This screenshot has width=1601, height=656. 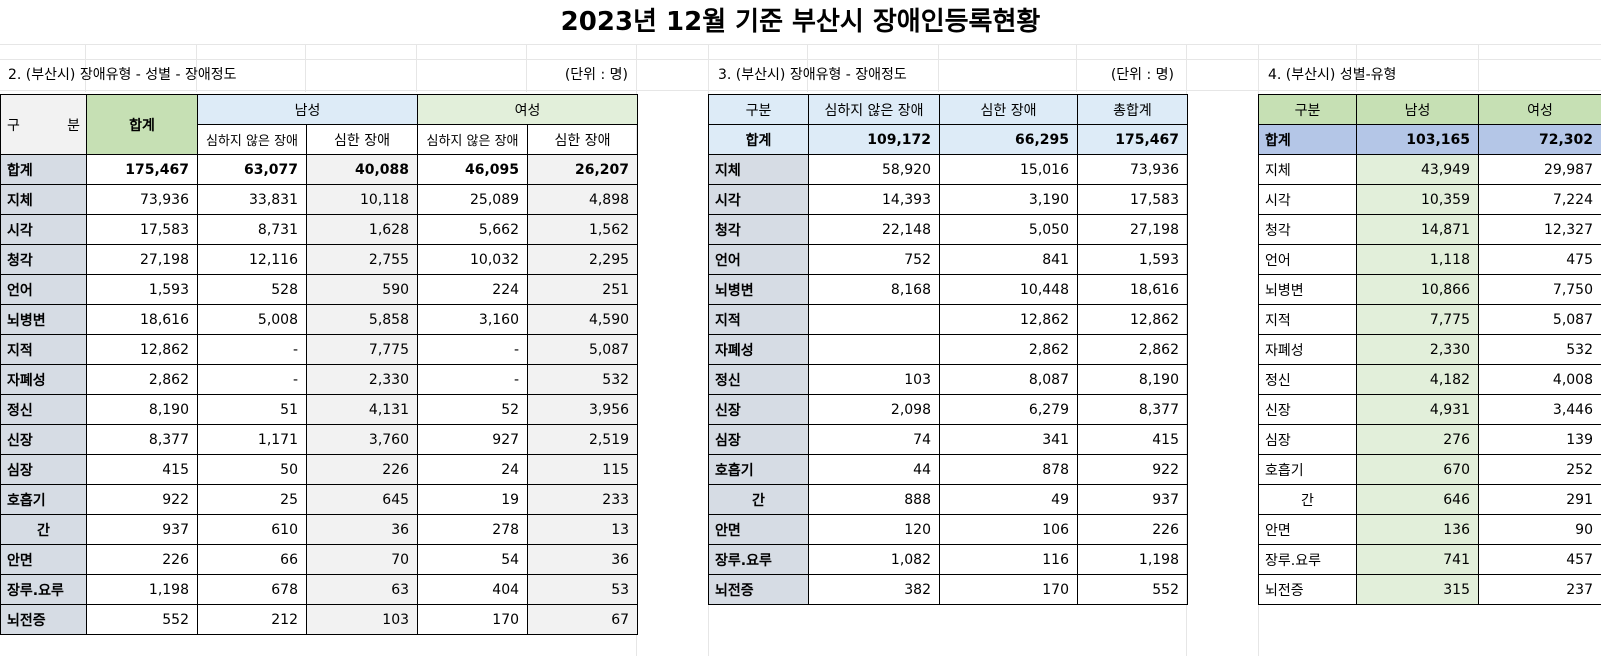 What do you see at coordinates (948, 319) in the screenshot?
I see `table-row: 지적 12,862 12,862` at bounding box center [948, 319].